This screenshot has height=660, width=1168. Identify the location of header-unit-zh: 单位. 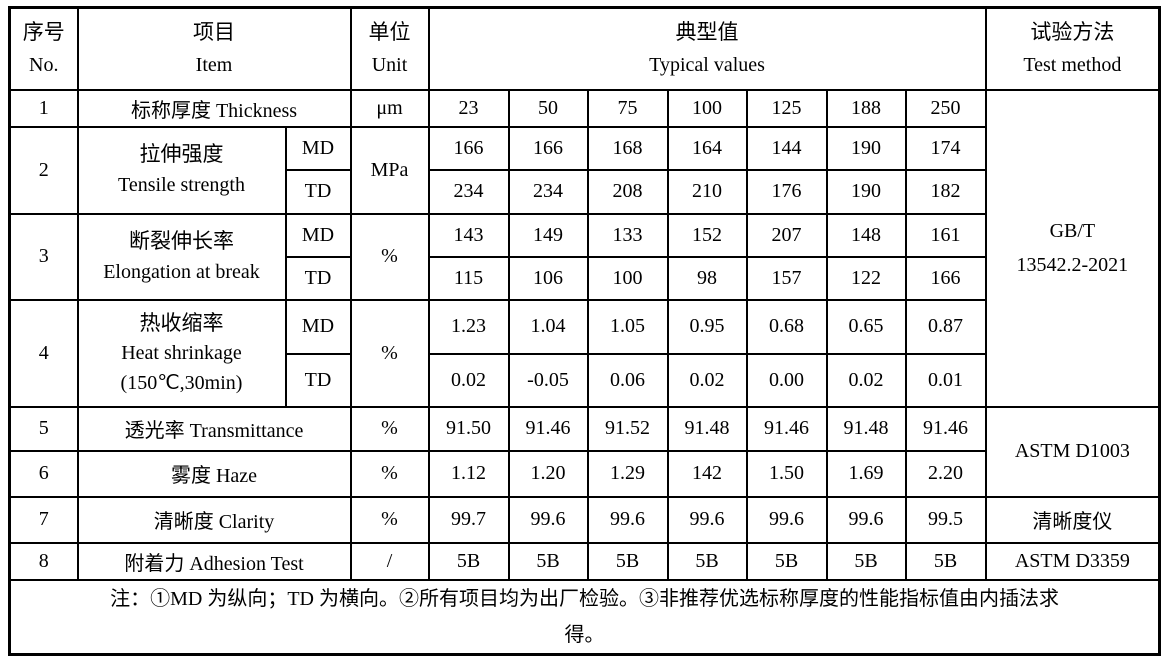
(389, 31).